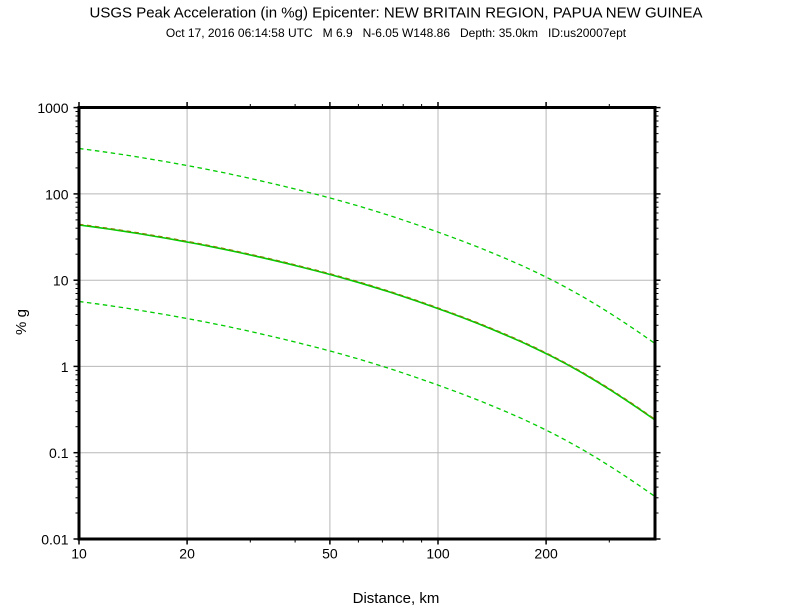 The image size is (792, 612). Describe the element at coordinates (187, 554) in the screenshot. I see `svg-text: 20` at that location.